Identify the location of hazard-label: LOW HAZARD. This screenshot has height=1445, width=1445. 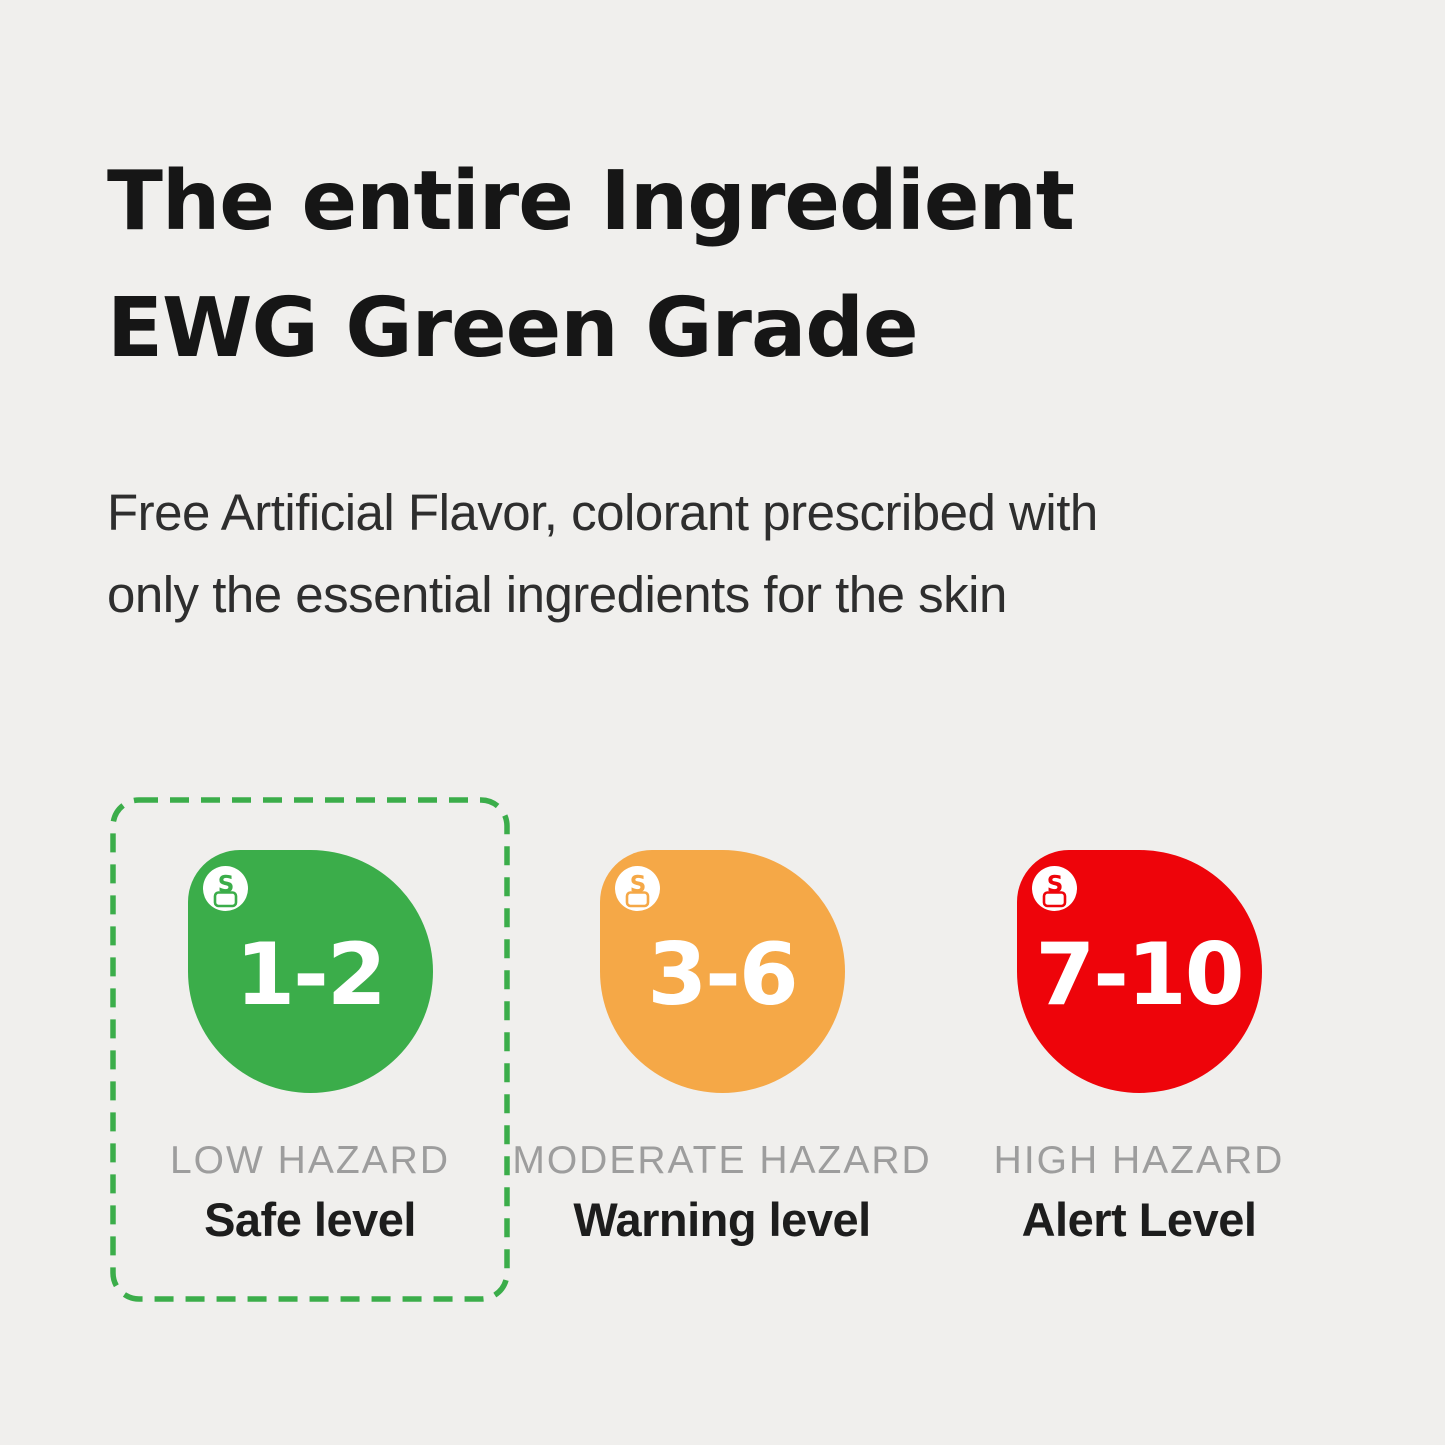
(309, 1160).